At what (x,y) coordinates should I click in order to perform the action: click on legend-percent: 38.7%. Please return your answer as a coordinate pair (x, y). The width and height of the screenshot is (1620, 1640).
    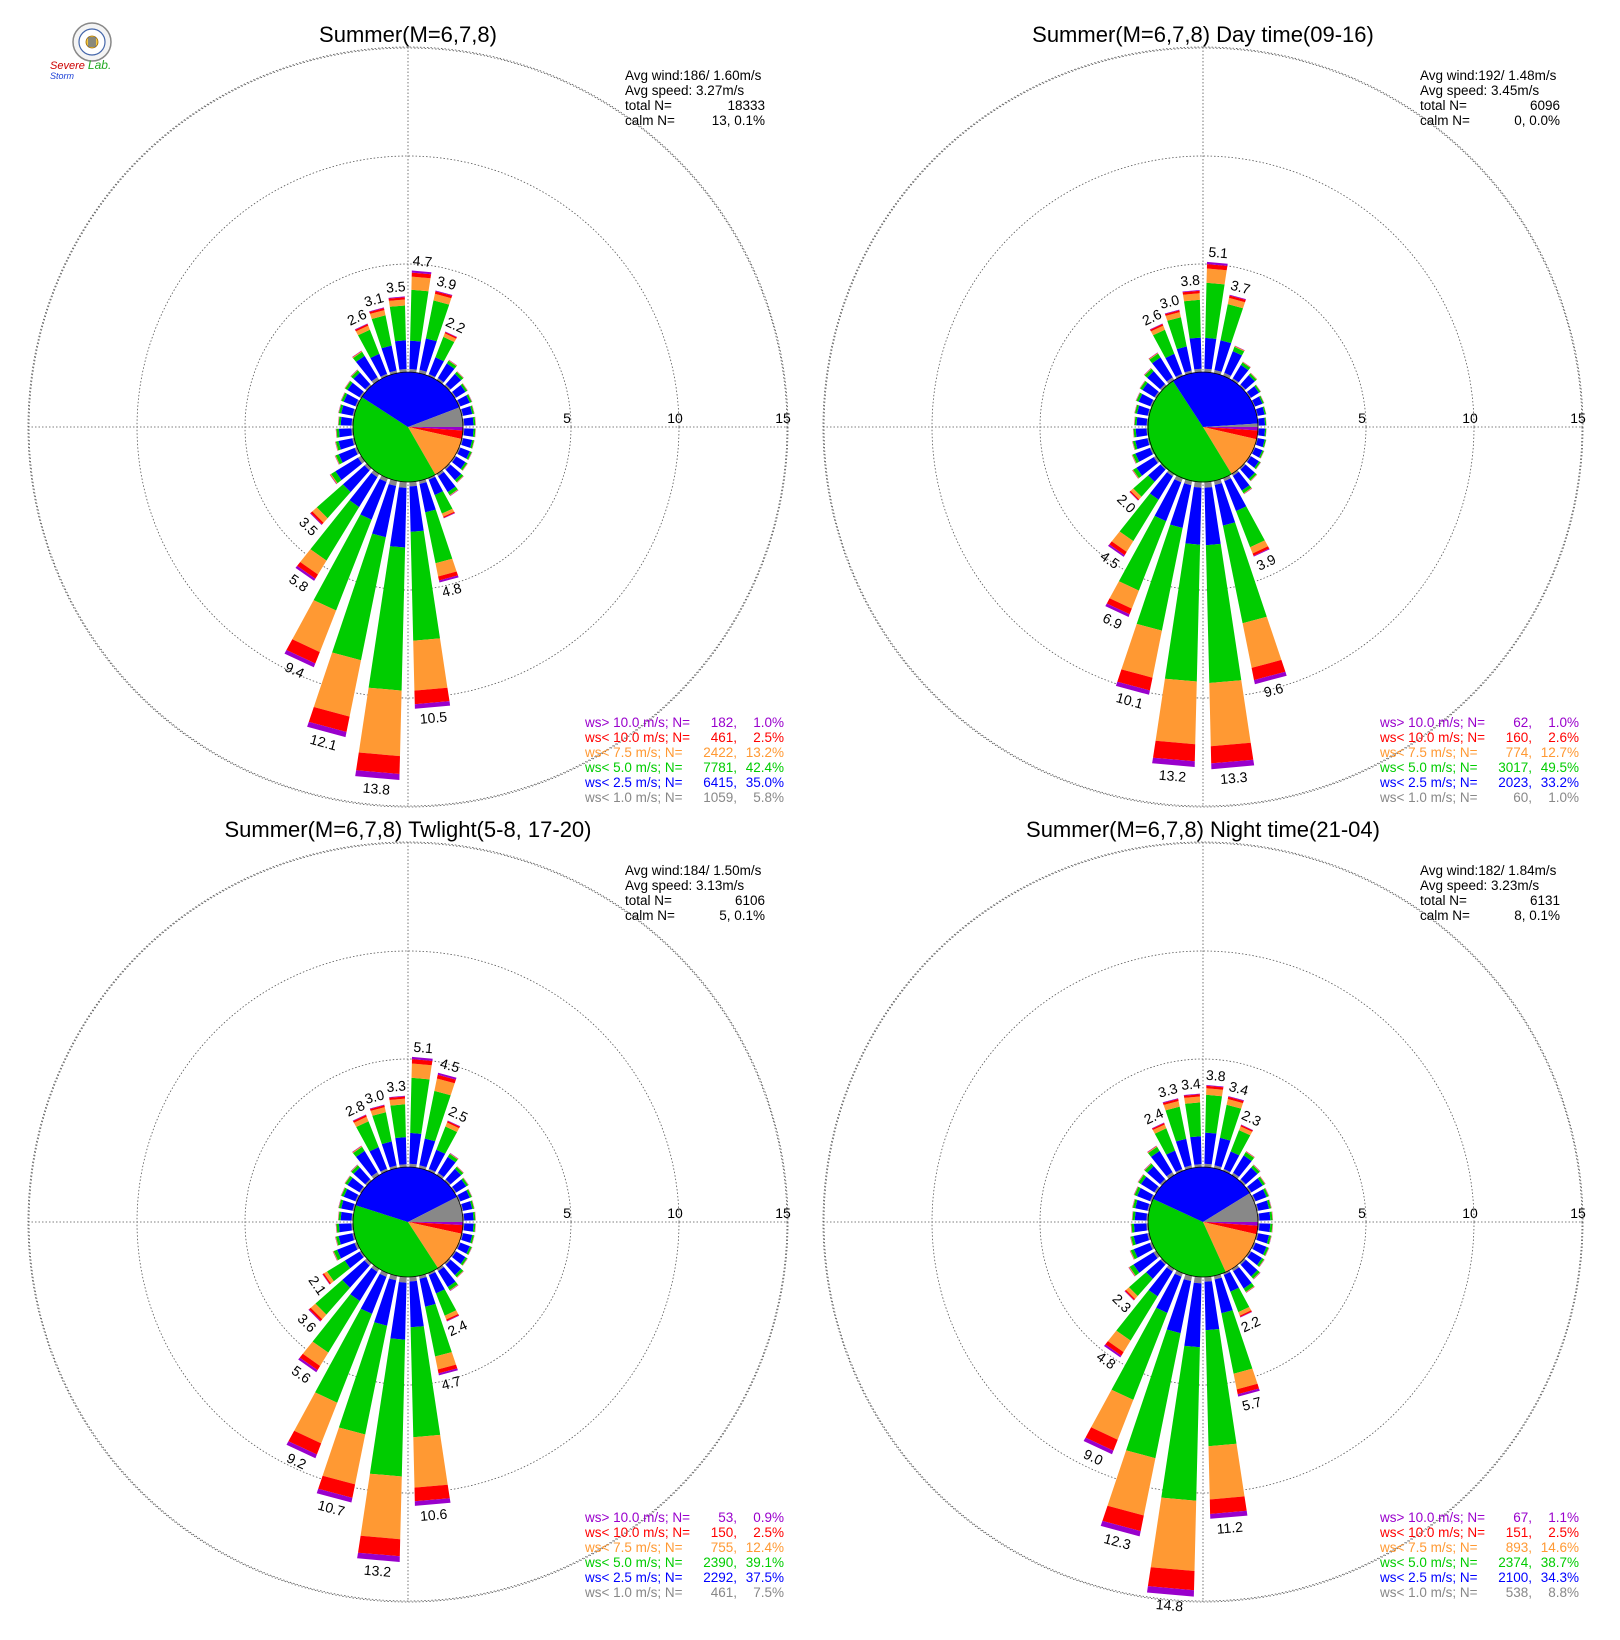
    Looking at the image, I should click on (1560, 1562).